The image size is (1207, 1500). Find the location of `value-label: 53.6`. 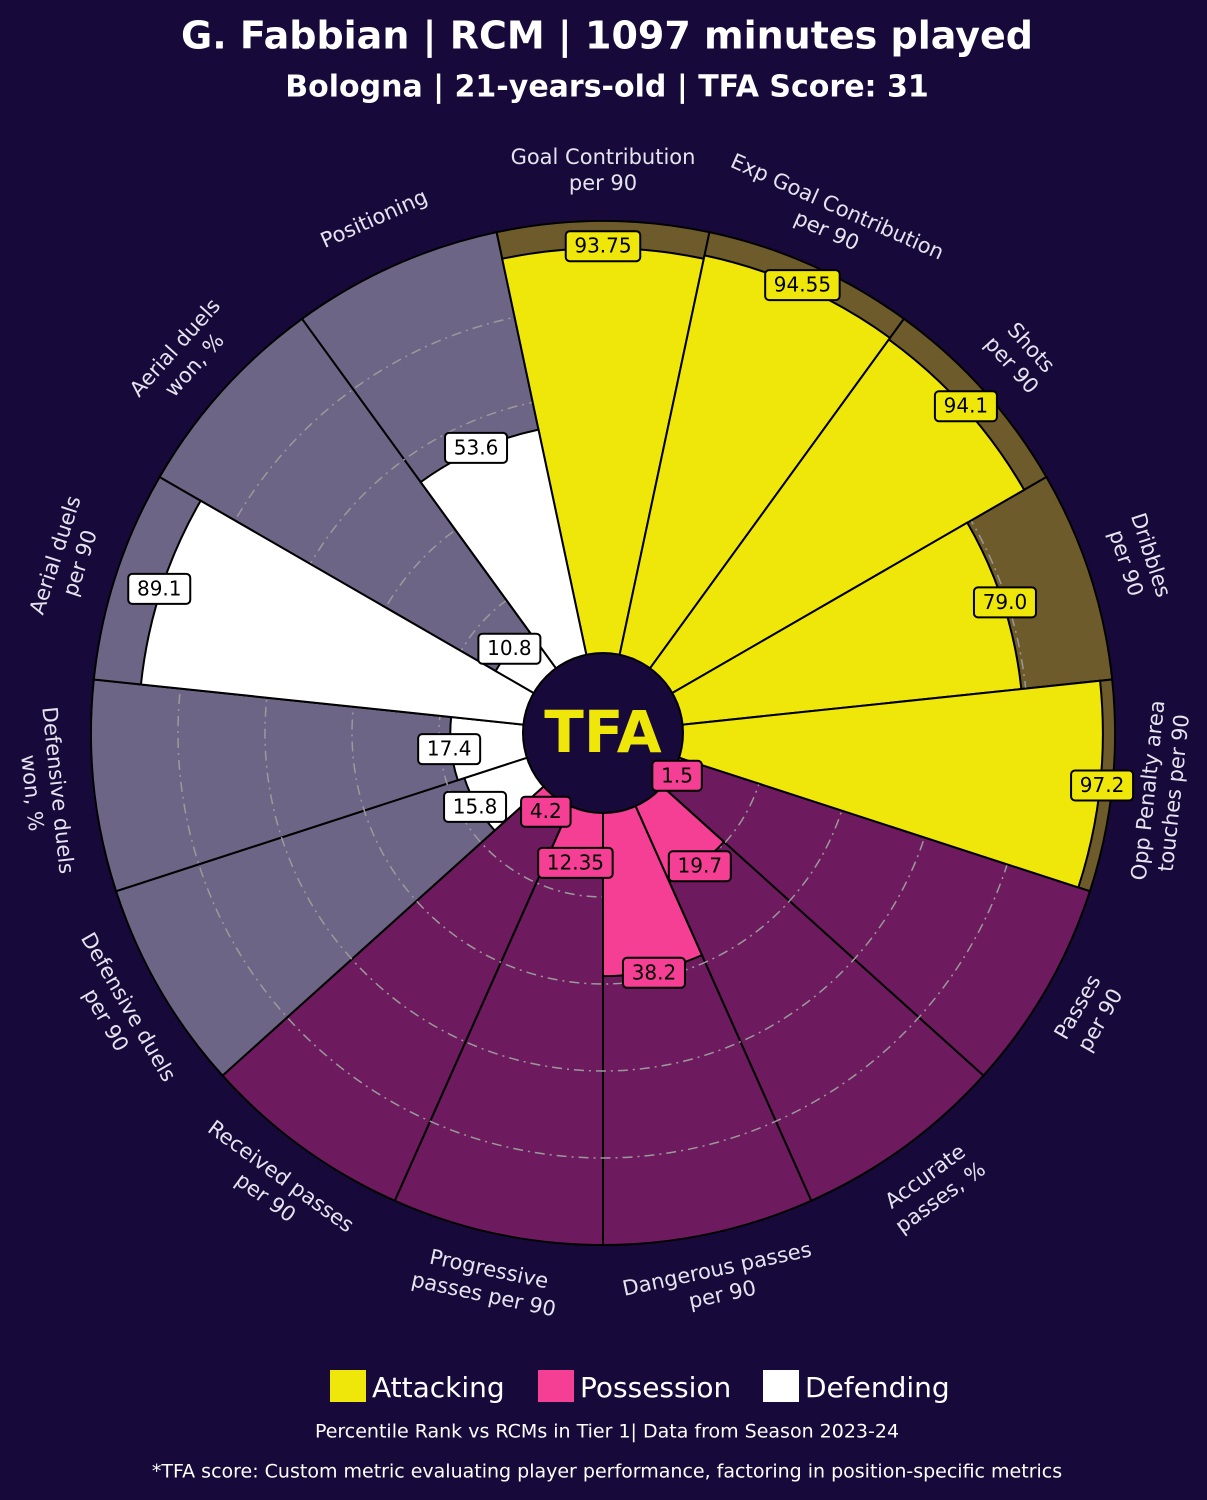

value-label: 53.6 is located at coordinates (476, 447).